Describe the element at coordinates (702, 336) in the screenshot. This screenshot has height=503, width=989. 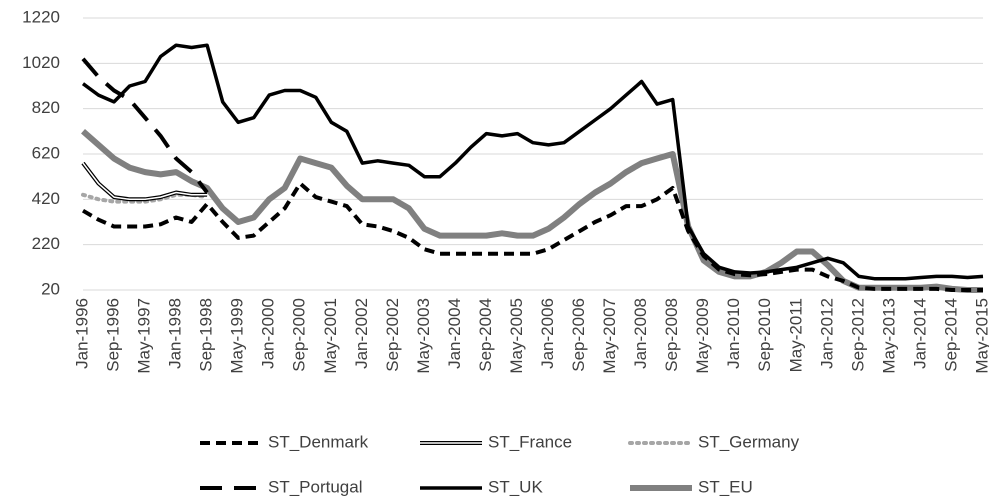
I see `x-tick-label: May-2009` at that location.